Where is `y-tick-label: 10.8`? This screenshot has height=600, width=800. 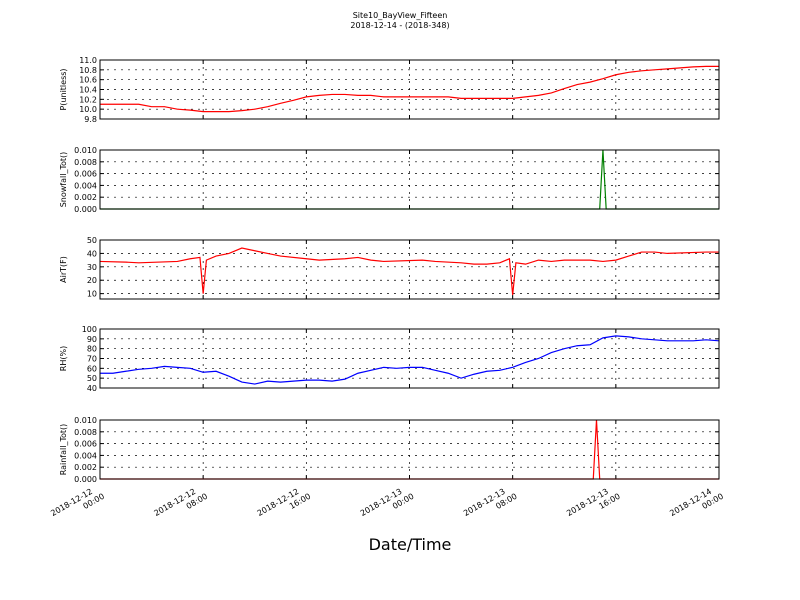 y-tick-label: 10.8 is located at coordinates (88, 70).